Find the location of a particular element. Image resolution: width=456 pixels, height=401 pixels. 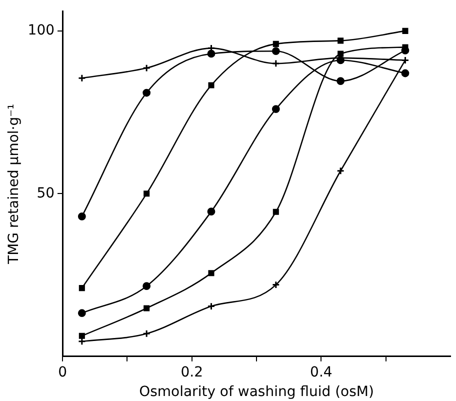

x-tick-label: 0.2 is located at coordinates (191, 372).